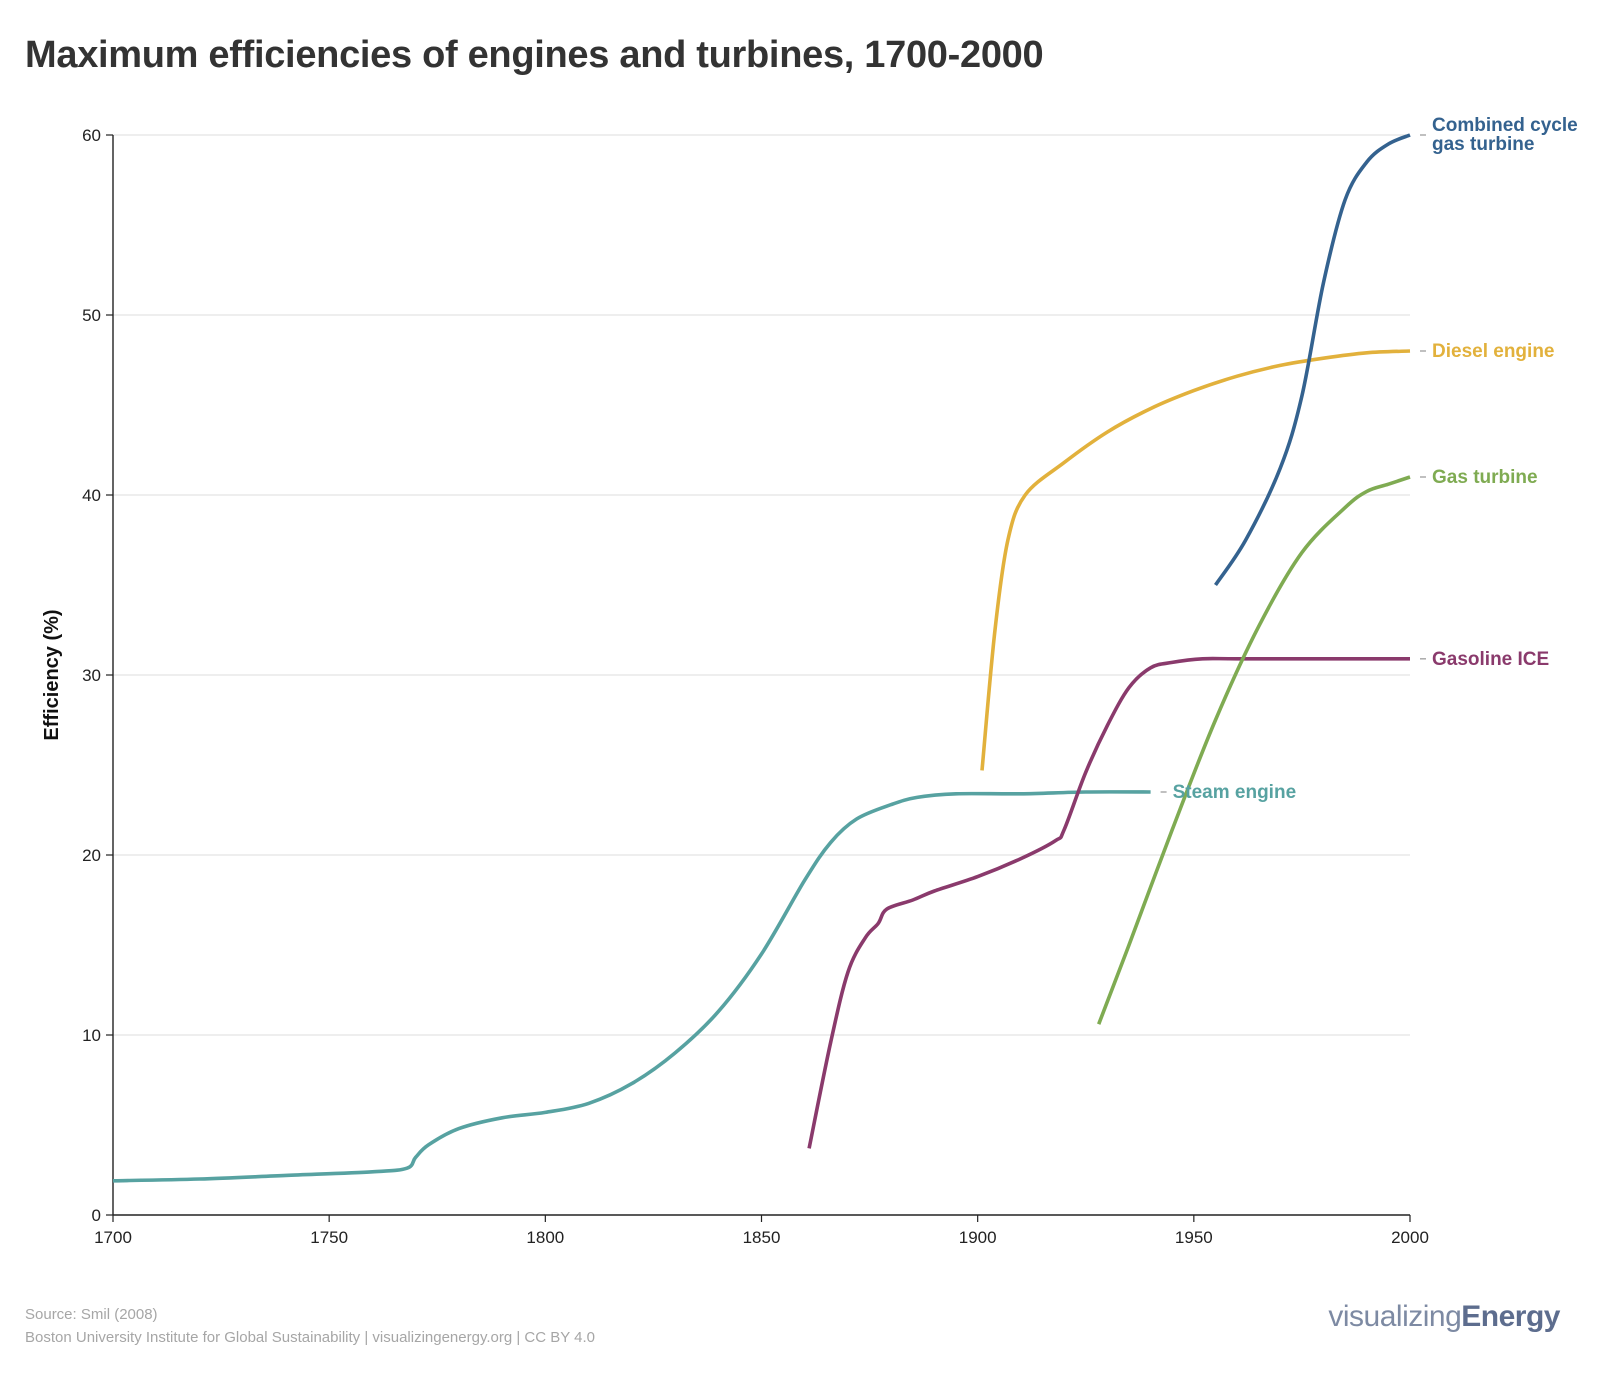 This screenshot has height=1378, width=1600. What do you see at coordinates (113, 1237) in the screenshot?
I see `tick-label-x-1700: 1700` at bounding box center [113, 1237].